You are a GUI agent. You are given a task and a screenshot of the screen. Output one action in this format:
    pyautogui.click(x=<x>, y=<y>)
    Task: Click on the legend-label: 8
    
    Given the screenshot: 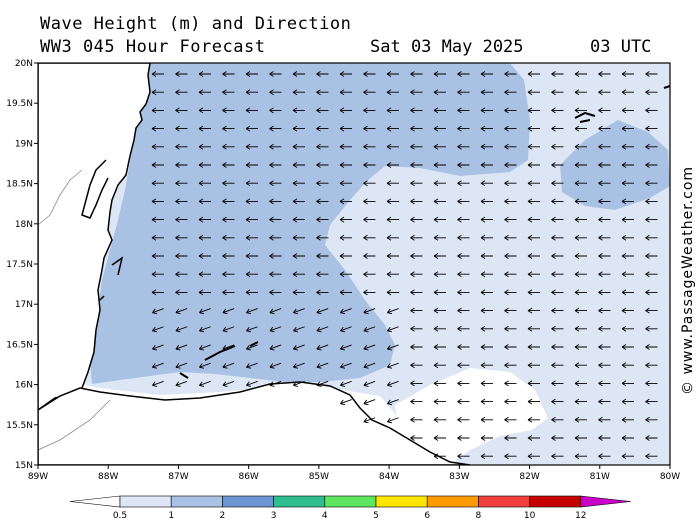 What is the action you would take?
    pyautogui.click(x=479, y=516)
    